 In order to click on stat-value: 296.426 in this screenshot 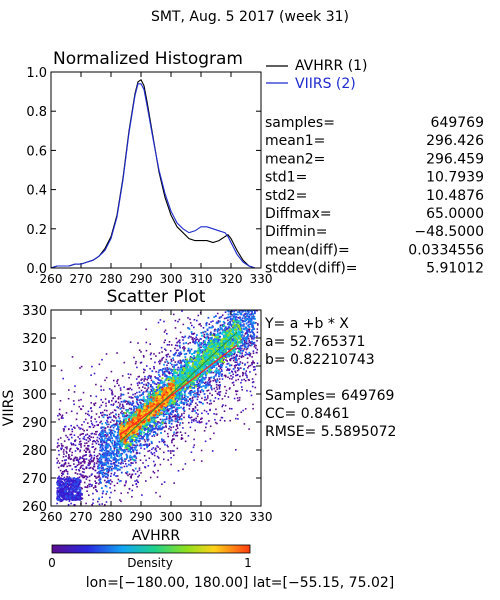, I will do `click(455, 141)`.